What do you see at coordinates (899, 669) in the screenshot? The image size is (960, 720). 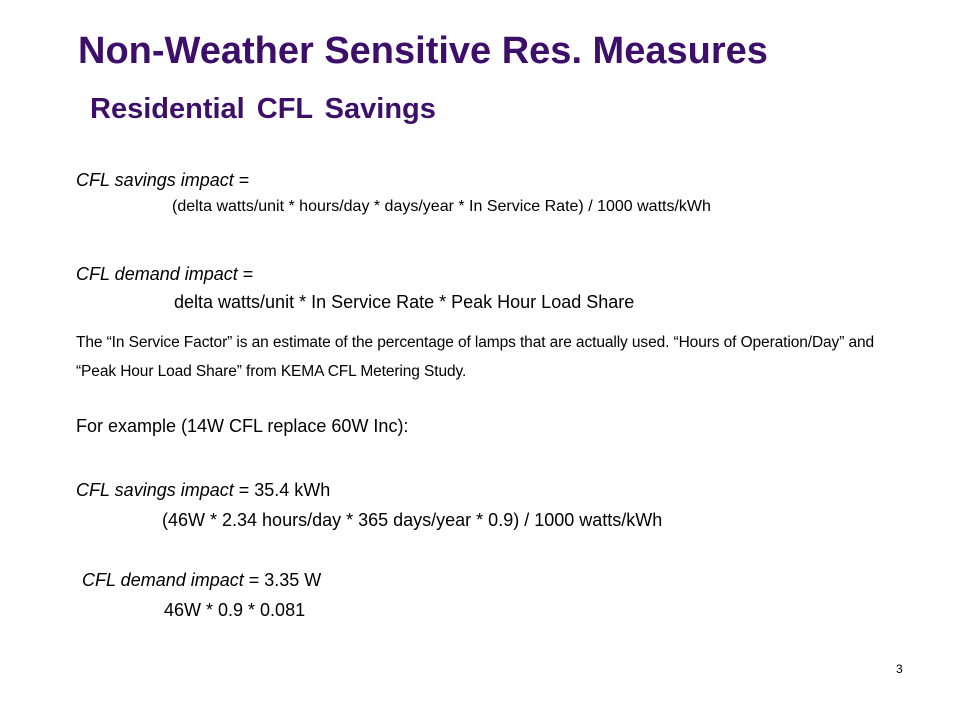 I see `page-number: 3` at bounding box center [899, 669].